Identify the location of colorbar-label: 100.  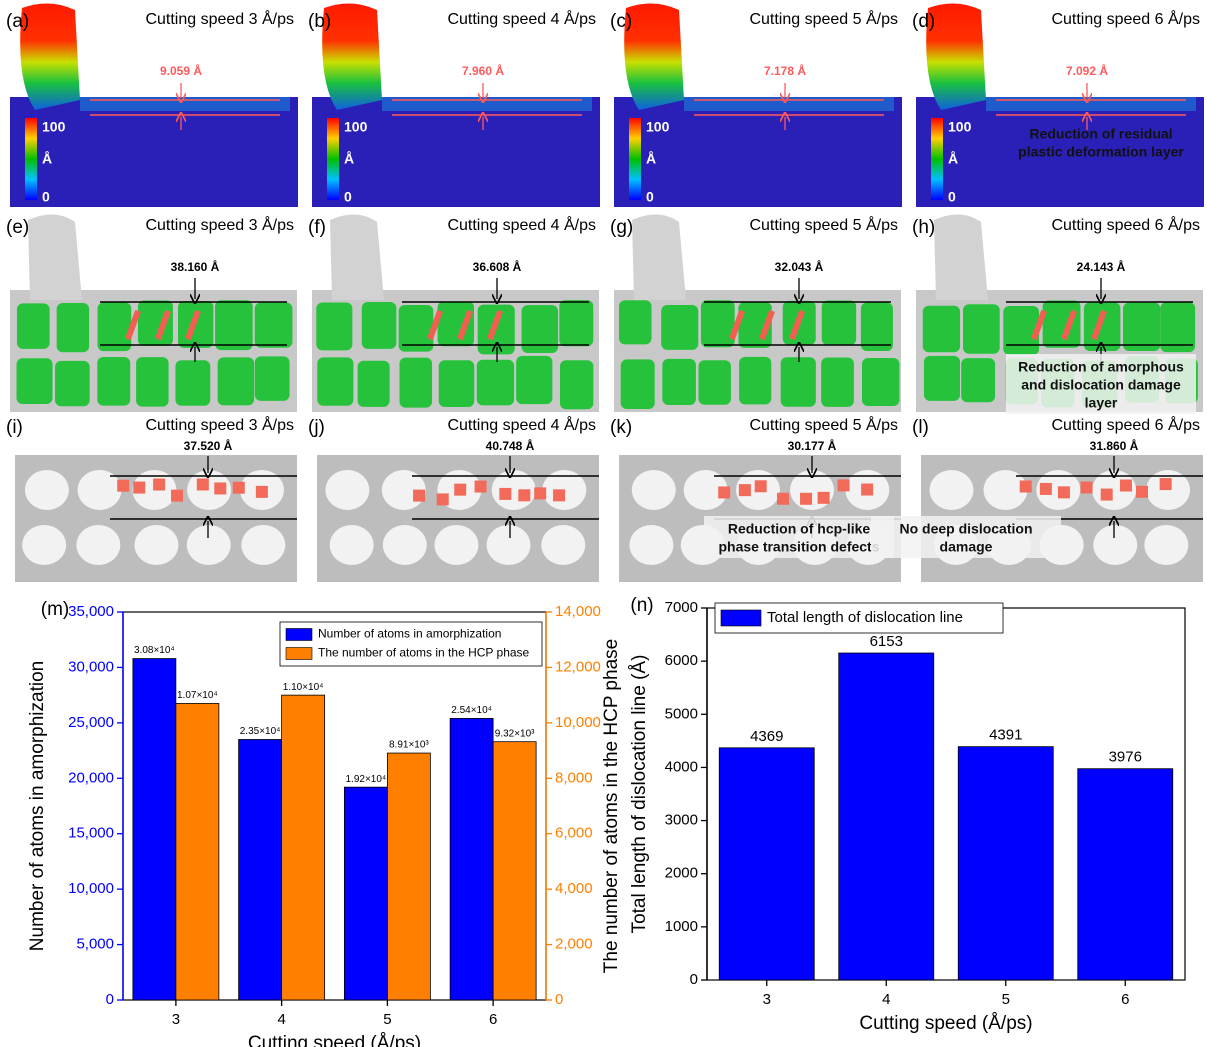
(658, 127).